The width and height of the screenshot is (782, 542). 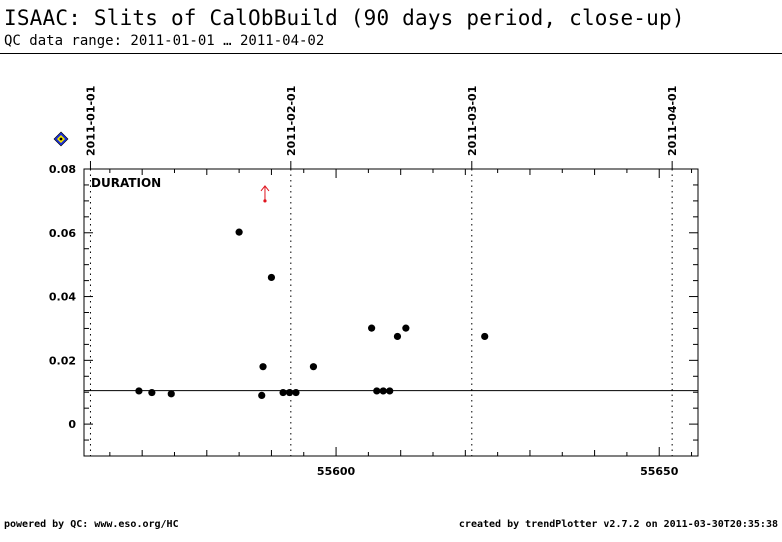 What do you see at coordinates (672, 121) in the screenshot?
I see `date-marker-label: 2011-04-01` at bounding box center [672, 121].